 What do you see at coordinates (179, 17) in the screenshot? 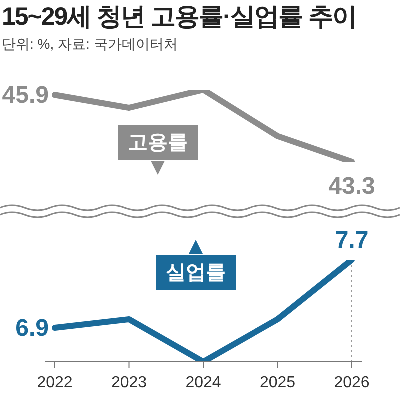
I see `chart-title: 15~29세 청년 고용률·실업률 추이` at bounding box center [179, 17].